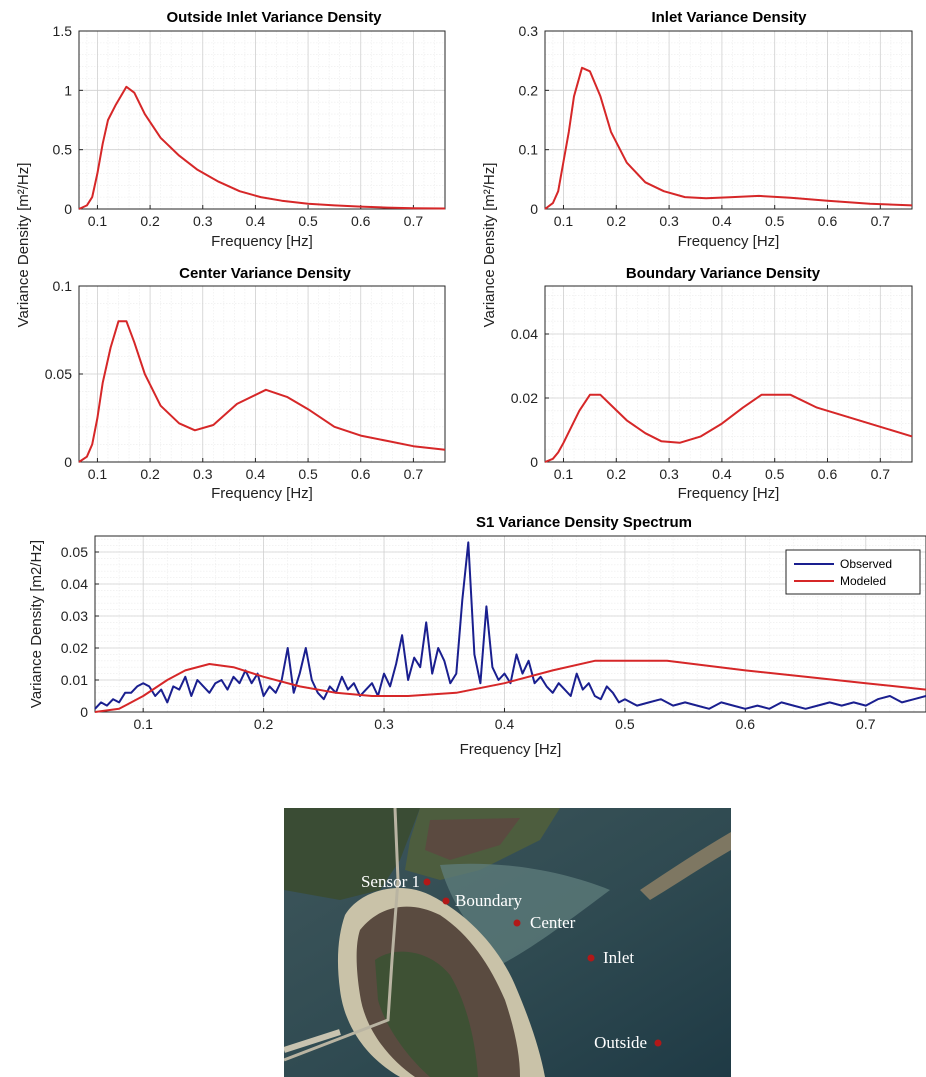  Describe the element at coordinates (482, 900) in the screenshot. I see `map-marker-boundary: Boundary` at that location.